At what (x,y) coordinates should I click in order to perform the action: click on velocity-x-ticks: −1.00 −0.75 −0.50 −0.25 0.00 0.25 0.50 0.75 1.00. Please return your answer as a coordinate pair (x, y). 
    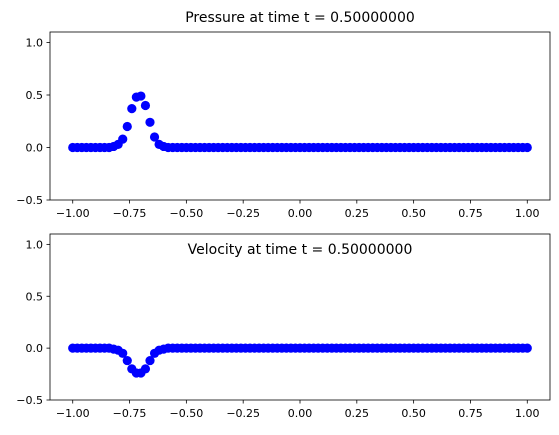
    Looking at the image, I should click on (298, 410).